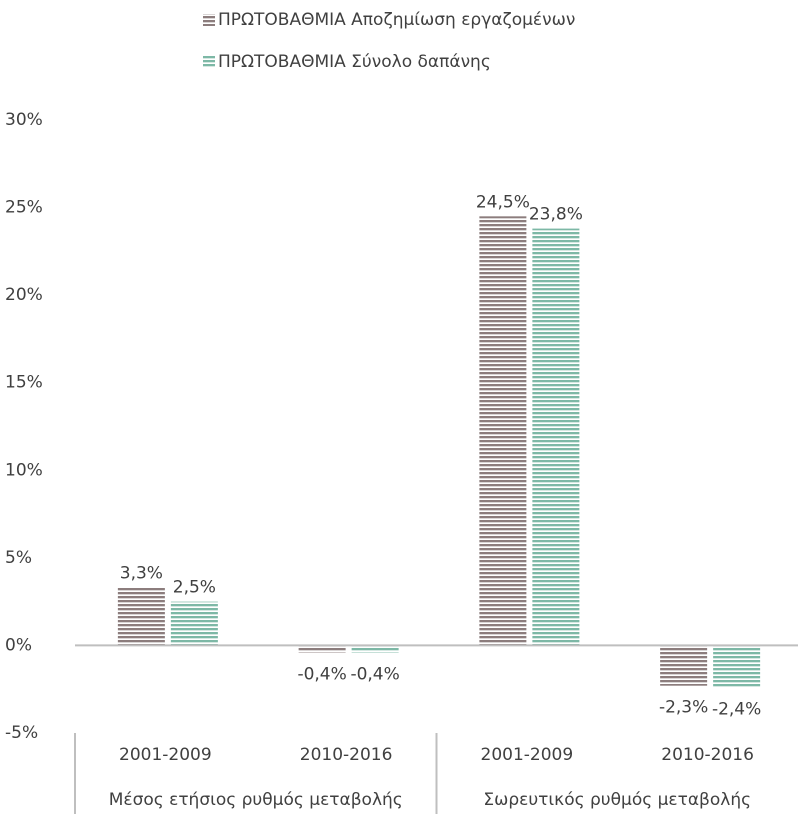 The height and width of the screenshot is (814, 798). I want to click on value-label: -2,3%, so click(683, 708).